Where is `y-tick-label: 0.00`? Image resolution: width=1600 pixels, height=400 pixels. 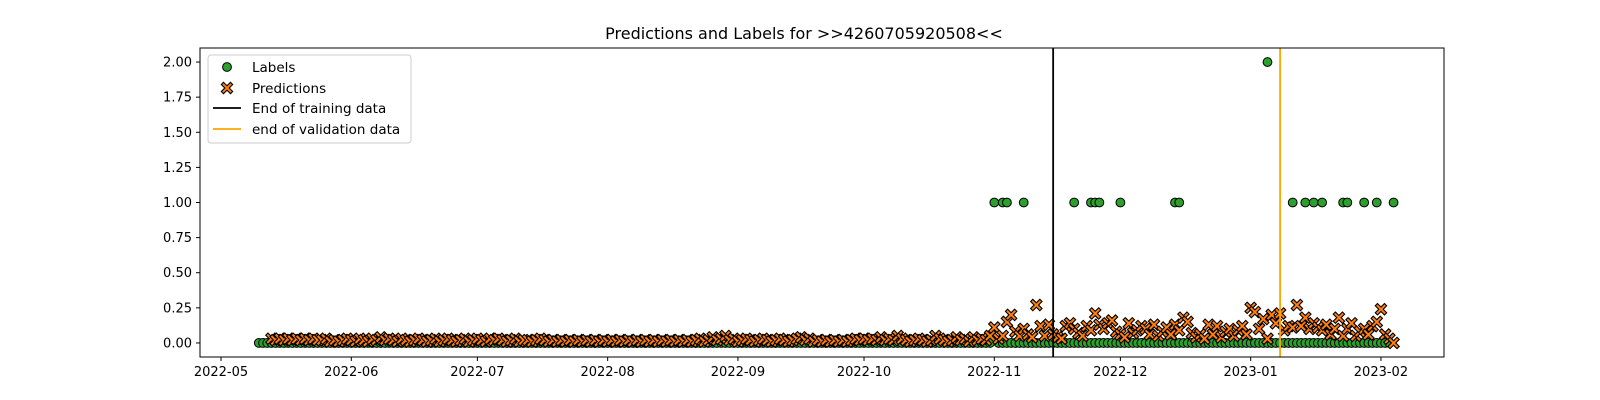 y-tick-label: 0.00 is located at coordinates (177, 343).